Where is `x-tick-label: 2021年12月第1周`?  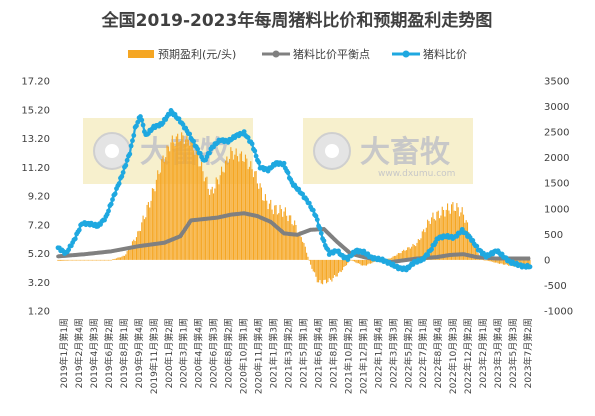 x-tick-label: 2021年12月第1周 is located at coordinates (363, 356).